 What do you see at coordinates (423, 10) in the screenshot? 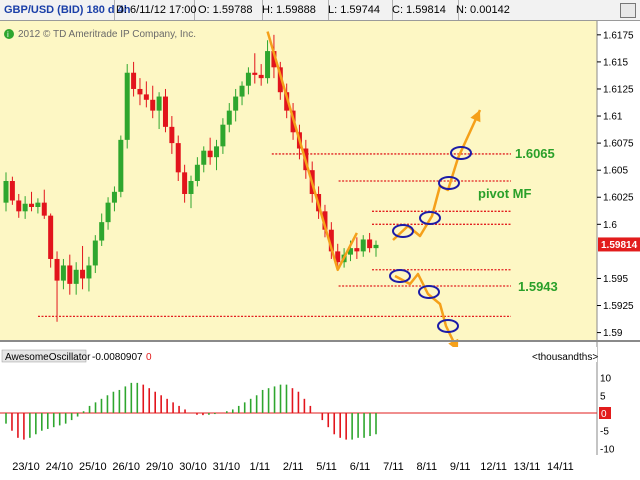
I see `close-readout: C: 1.59814` at bounding box center [423, 10].